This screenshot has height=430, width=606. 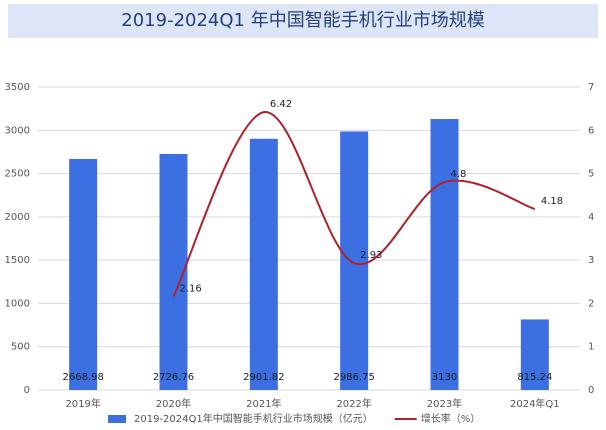 What do you see at coordinates (20, 347) in the screenshot?
I see `y-tick-label: 500` at bounding box center [20, 347].